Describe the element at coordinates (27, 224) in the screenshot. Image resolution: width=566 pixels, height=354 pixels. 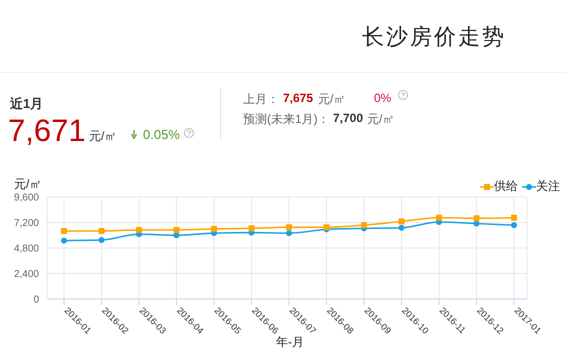
I see `y-tick-label: 7,200` at that location.